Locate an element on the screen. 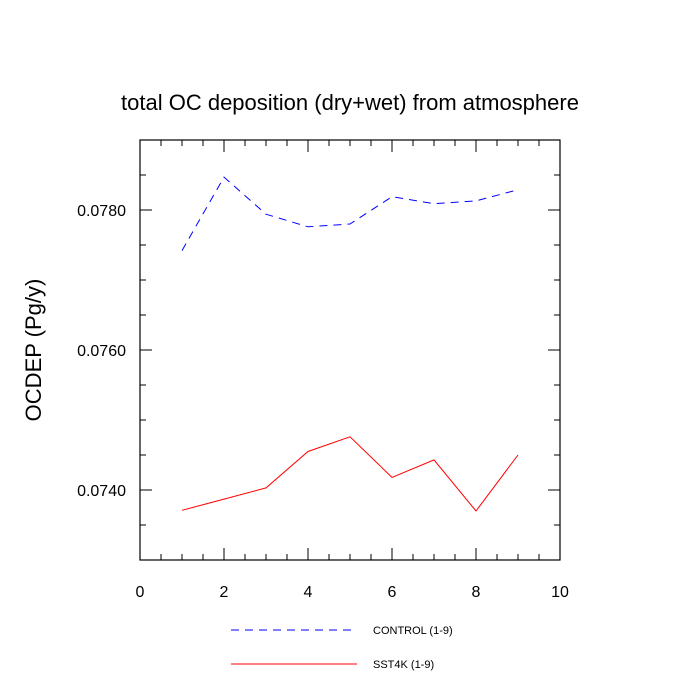 This screenshot has height=700, width=700. legend: CONTROL (1-9) SST4K (1-9) is located at coordinates (342, 648).